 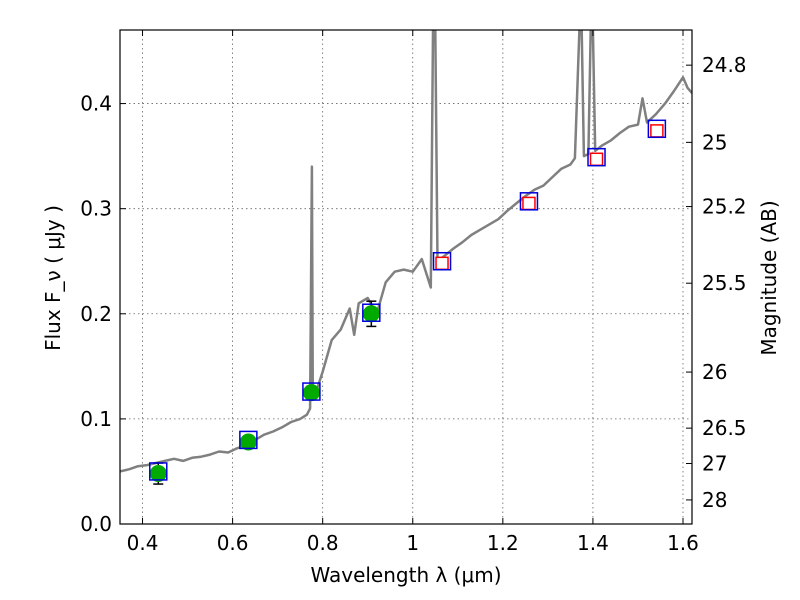 What do you see at coordinates (53, 278) in the screenshot?
I see `y-axis-label: Flux F_ν ( μJy )` at bounding box center [53, 278].